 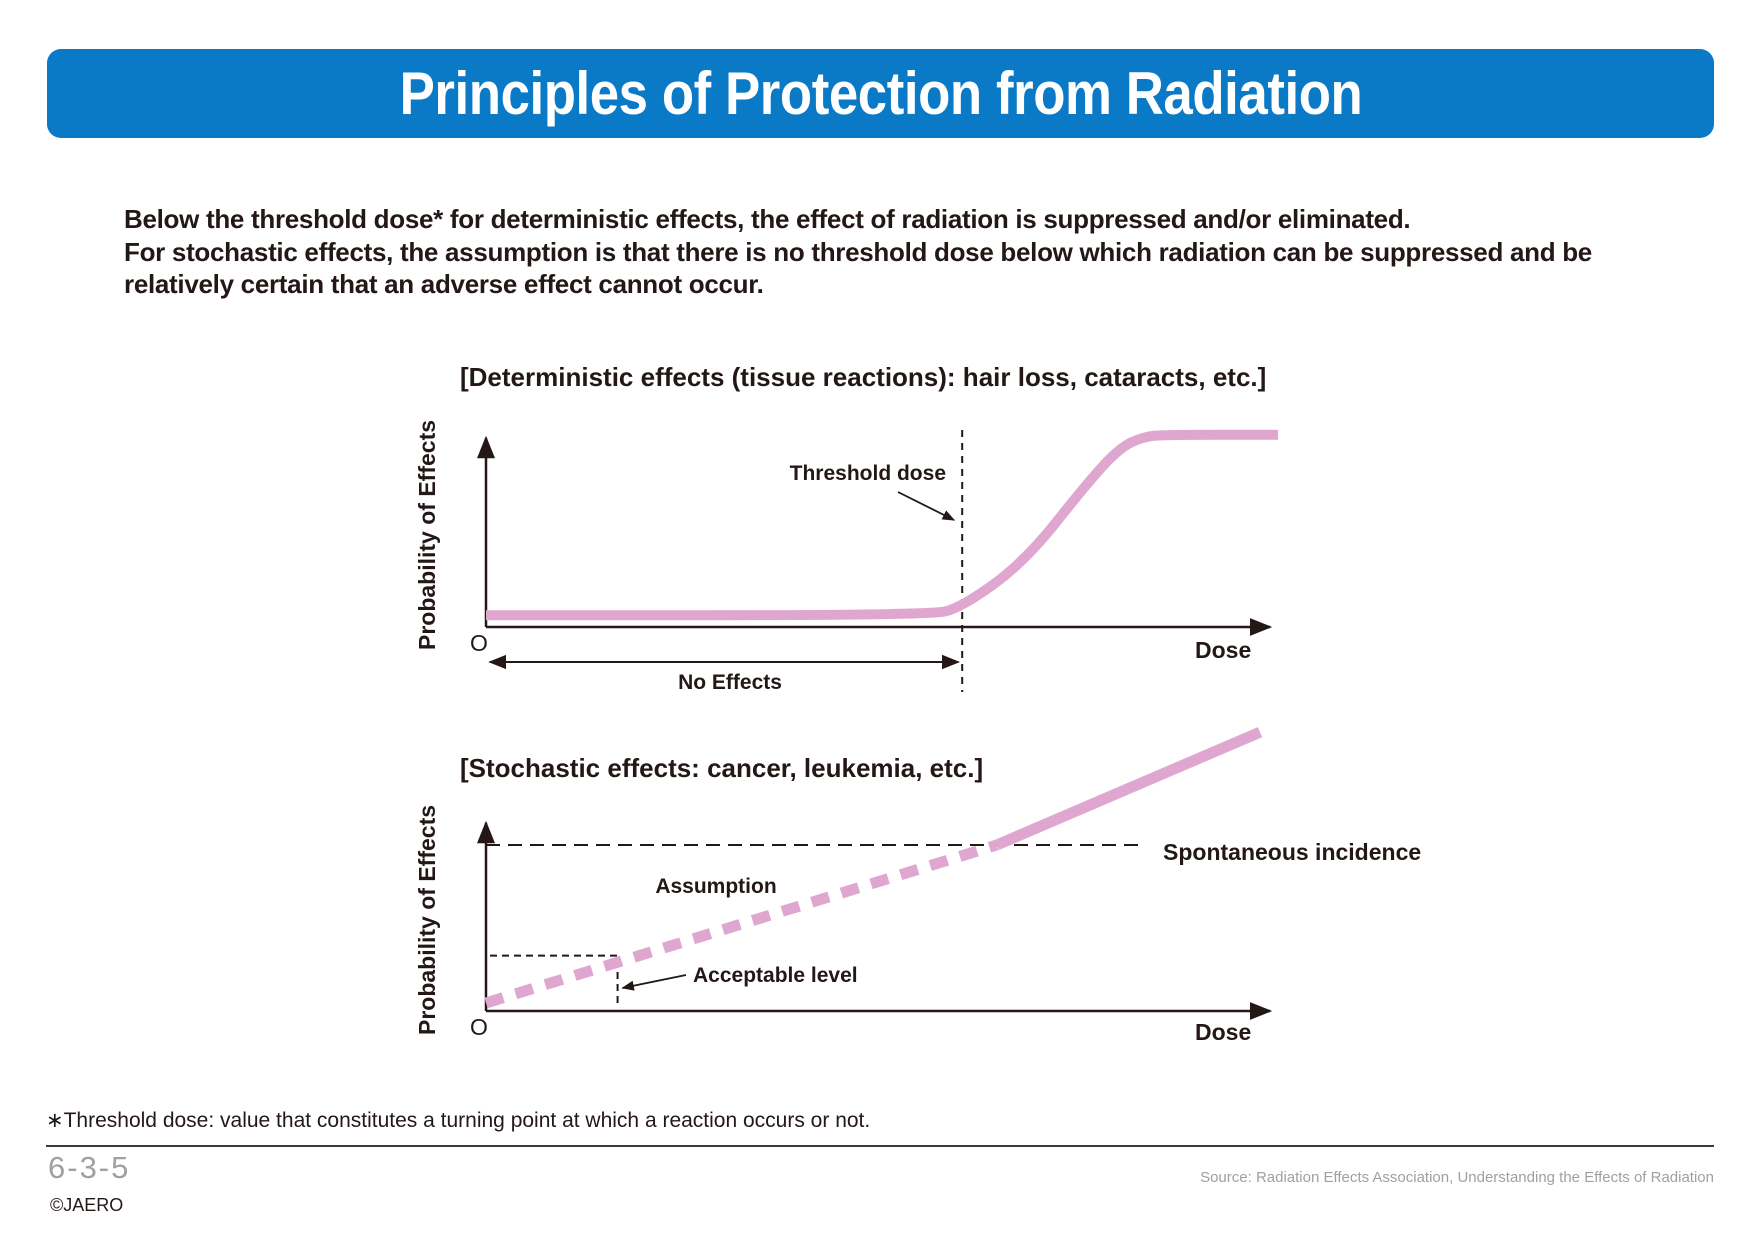 I want to click on threshold-pointer-arrow, so click(x=926, y=506).